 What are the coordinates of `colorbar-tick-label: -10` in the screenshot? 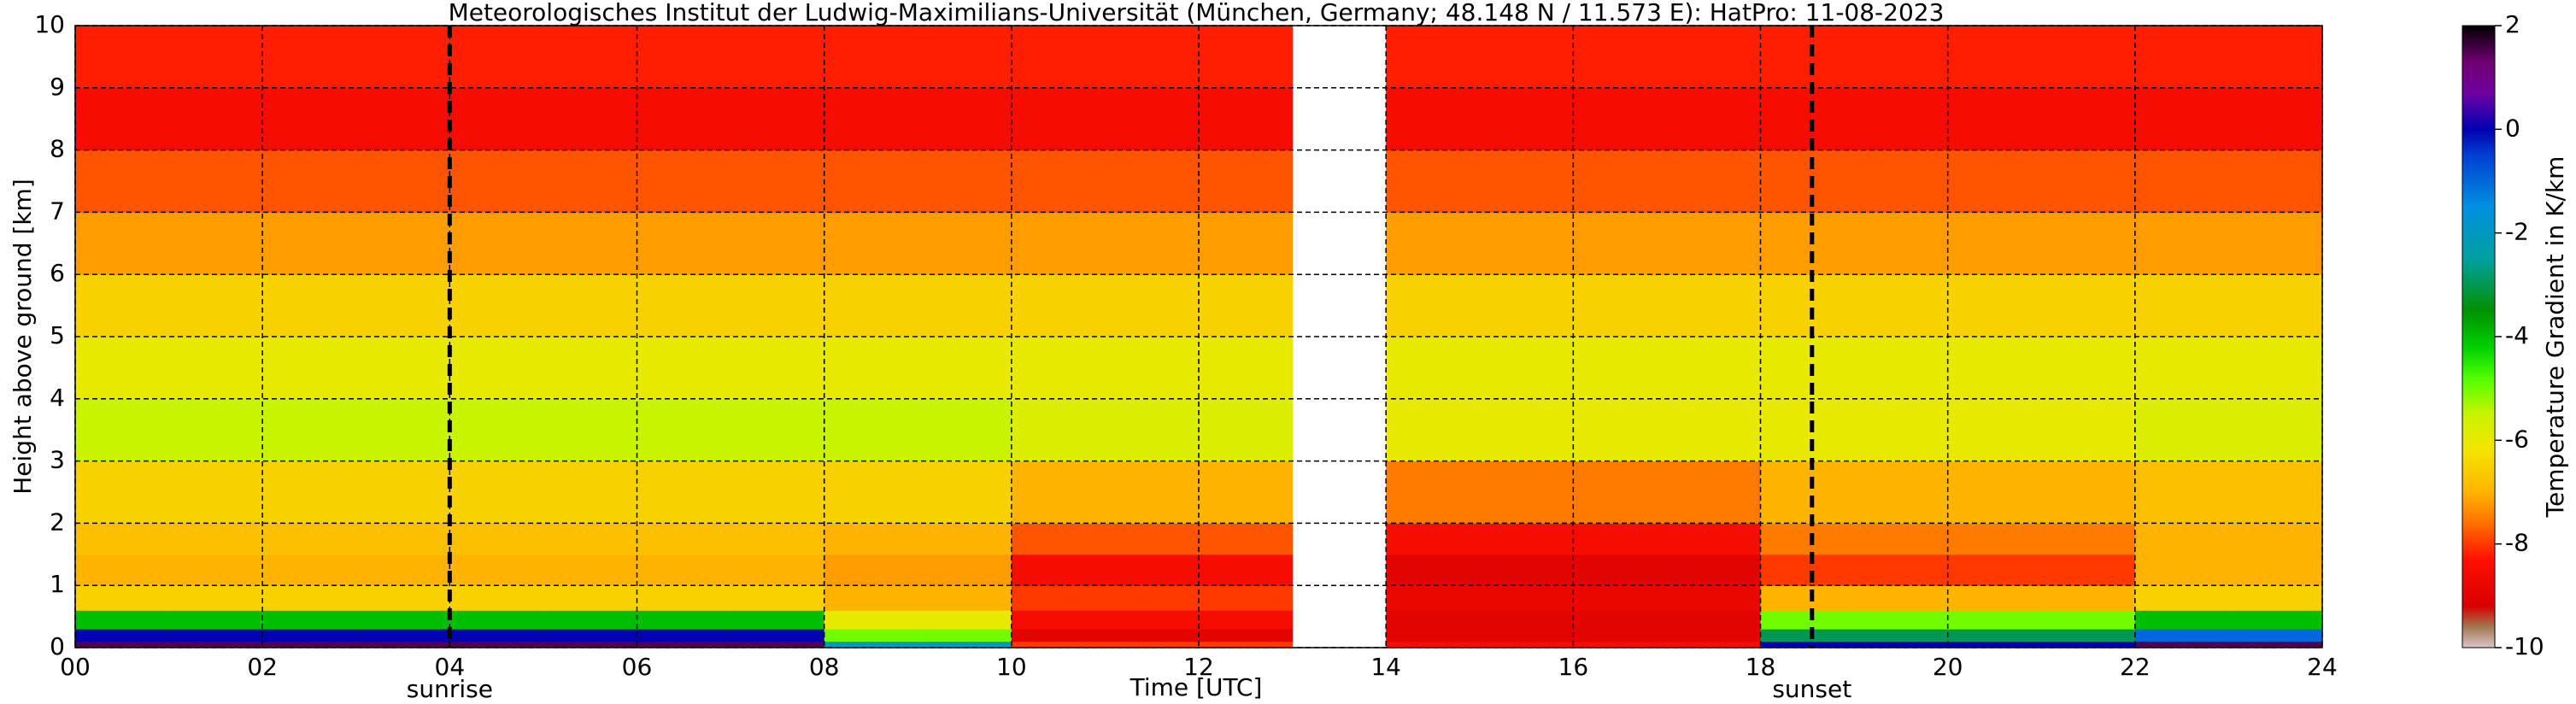 It's located at (2524, 646).